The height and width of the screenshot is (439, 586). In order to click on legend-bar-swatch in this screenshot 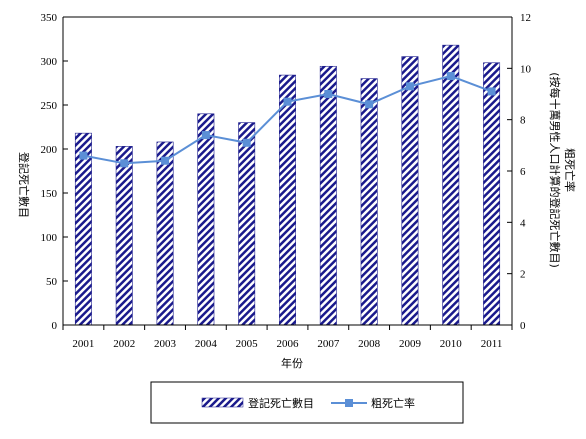, I will do `click(222, 402)`.